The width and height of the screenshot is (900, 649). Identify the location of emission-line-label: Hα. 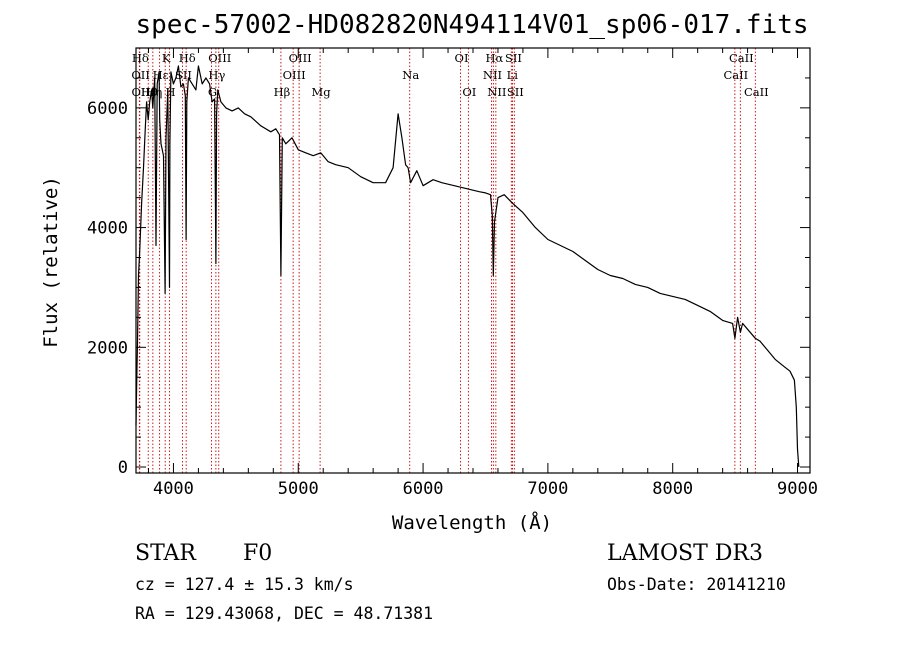
(494, 58).